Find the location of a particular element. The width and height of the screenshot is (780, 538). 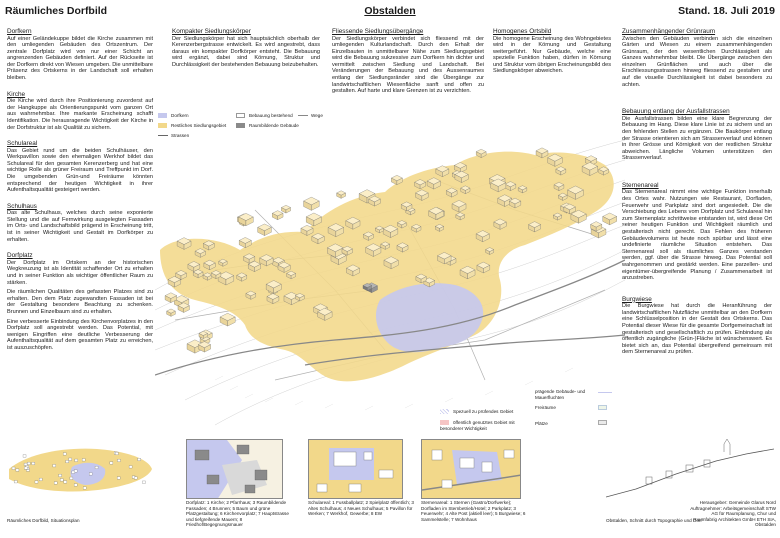

section-heading: Fliessende Siedlungsübergänge is located at coordinates (378, 31).